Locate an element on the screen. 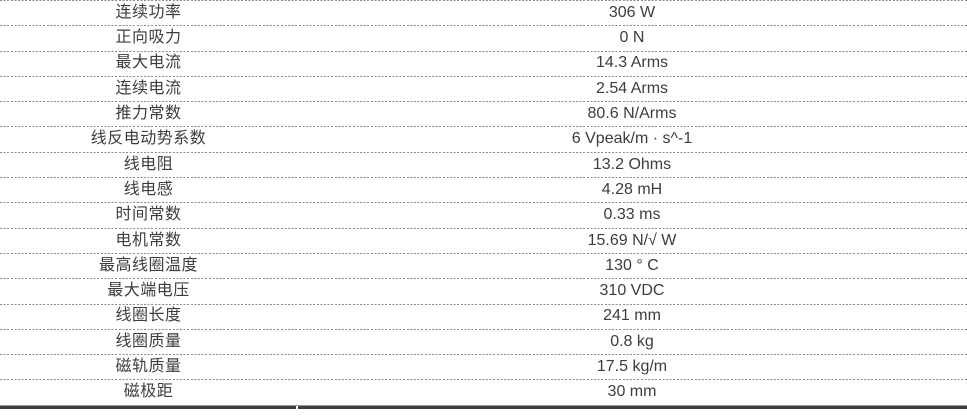 Image resolution: width=967 pixels, height=418 pixels. spec-parameter-value: 80.6 N/Arms is located at coordinates (632, 114).